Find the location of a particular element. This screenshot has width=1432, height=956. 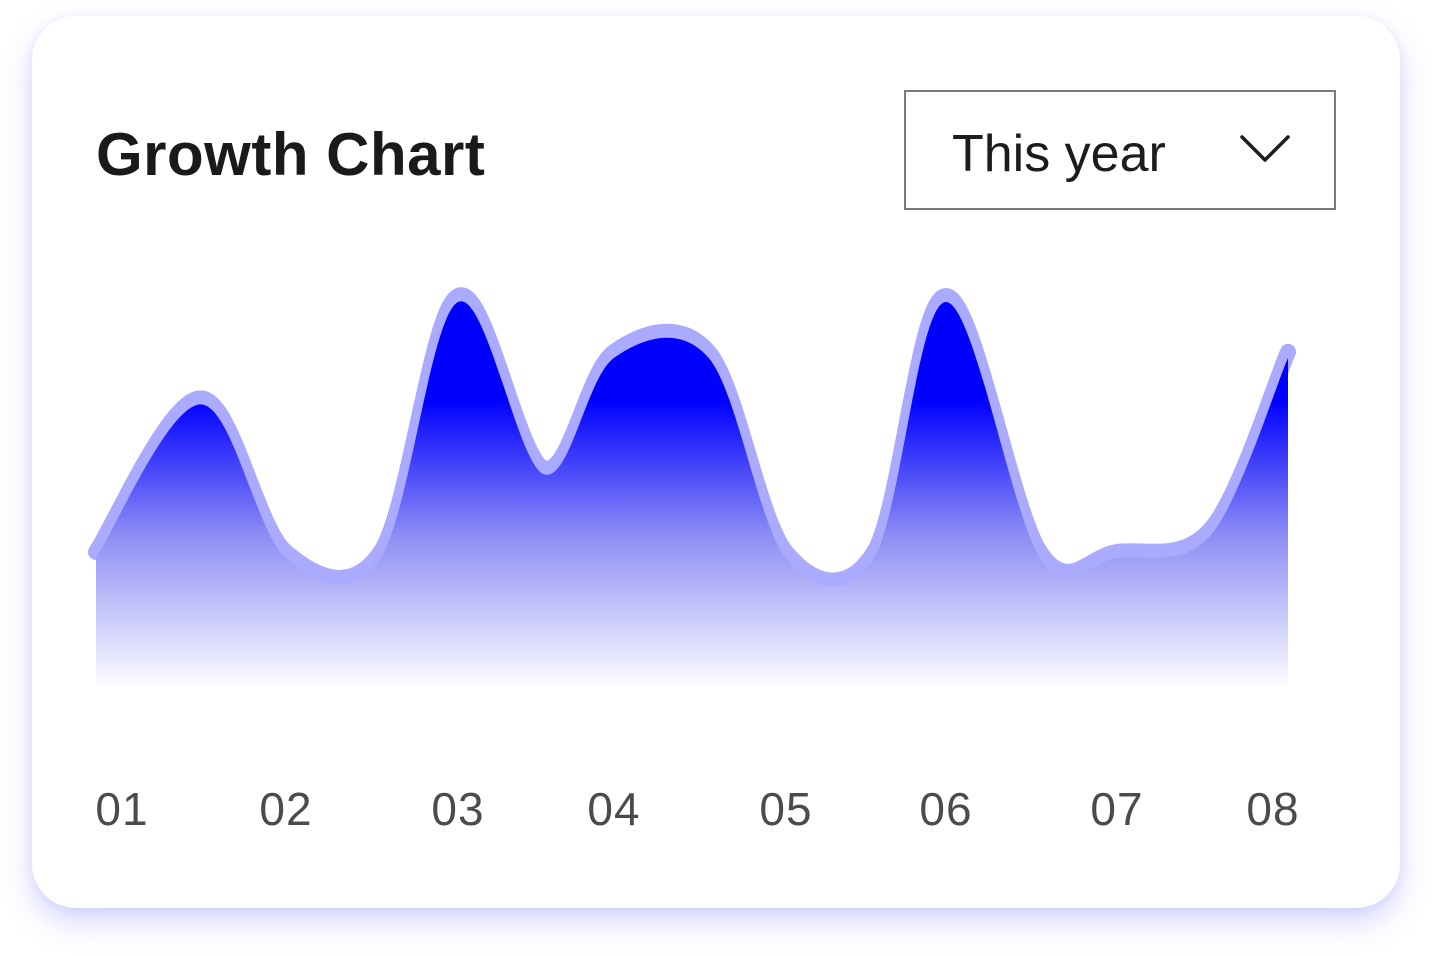

chevron-down-icon is located at coordinates (1265, 148).